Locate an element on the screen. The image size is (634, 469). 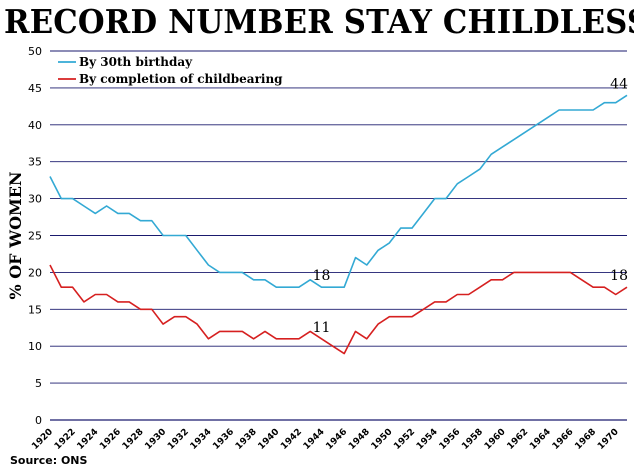
x-tick-label: 1926 is located at coordinates (110, 439).